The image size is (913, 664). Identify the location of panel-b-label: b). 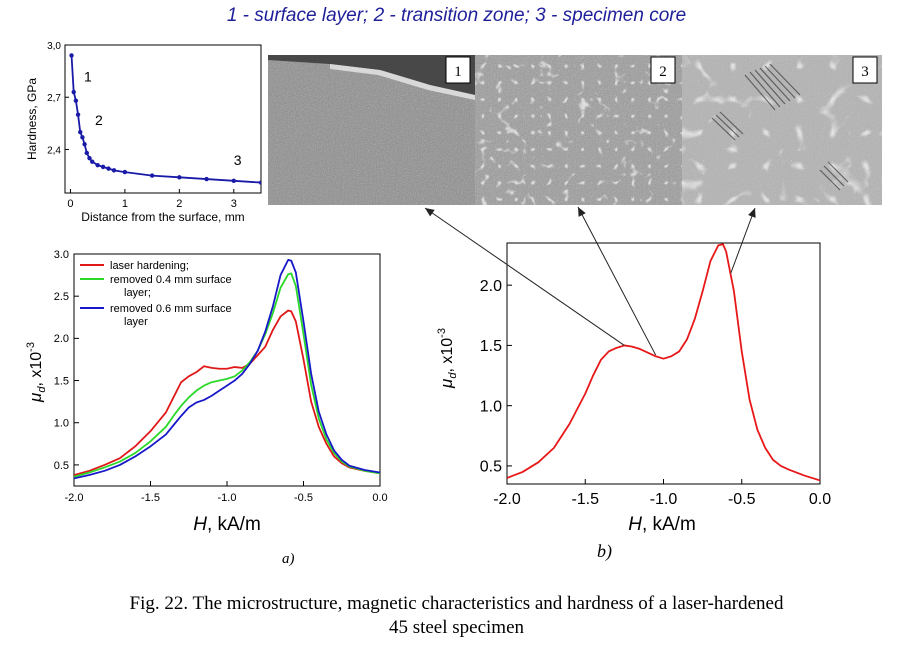
(604, 551).